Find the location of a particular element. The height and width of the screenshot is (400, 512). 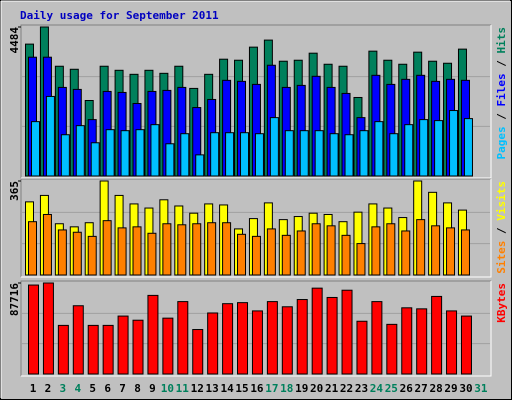

x-tick-label: 25 is located at coordinates (391, 388).